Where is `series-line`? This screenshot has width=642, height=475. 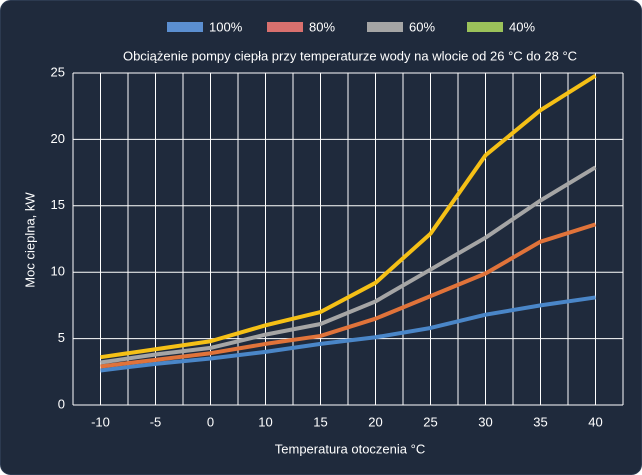
series-line is located at coordinates (348, 334).